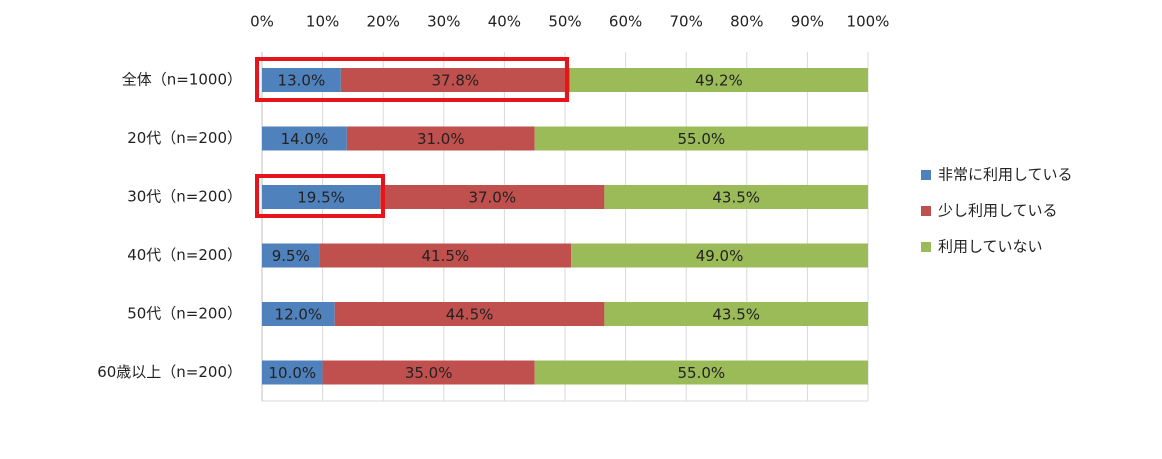 The image size is (1162, 459). Describe the element at coordinates (686, 22) in the screenshot. I see `x-tick-label: 70%` at that location.